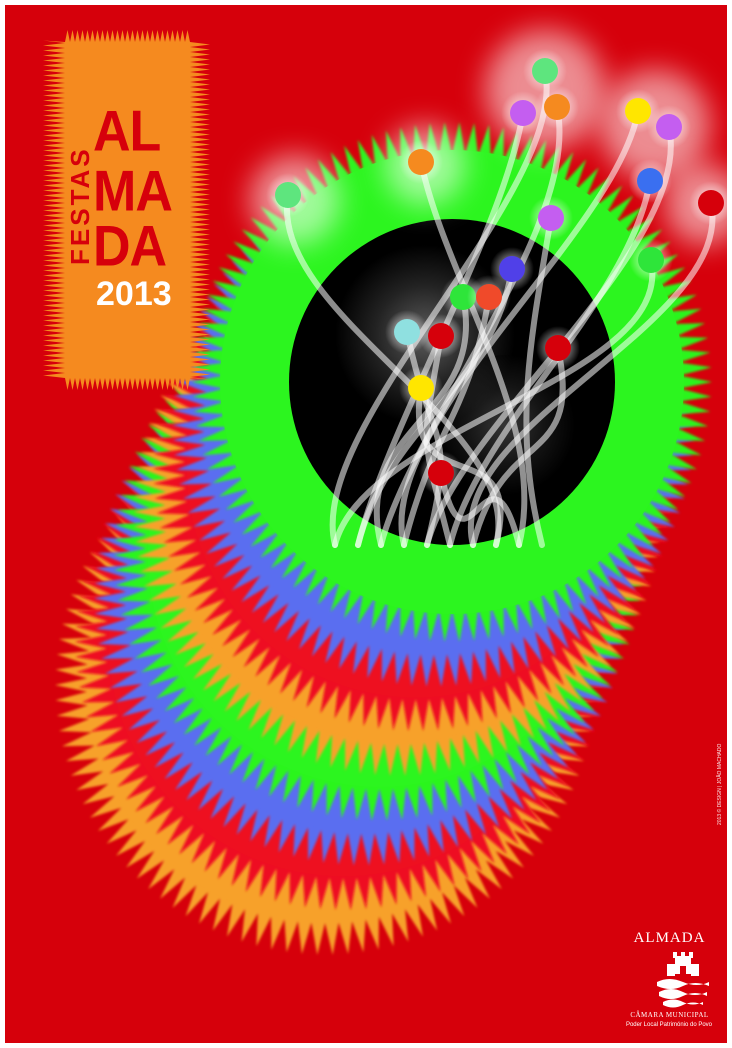 This screenshot has height=1048, width=732. I want to click on logo-subtitle: CÂMARA MUNICIPAL, so click(669, 1015).